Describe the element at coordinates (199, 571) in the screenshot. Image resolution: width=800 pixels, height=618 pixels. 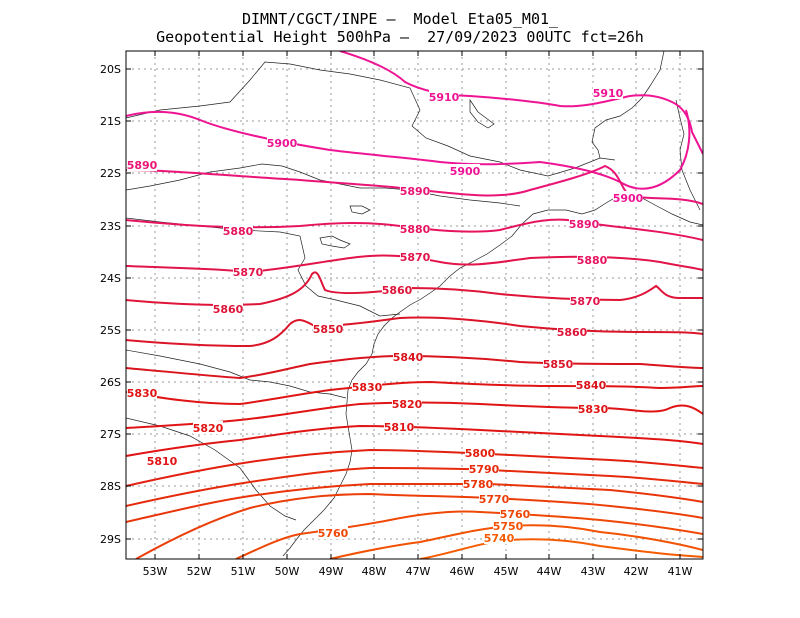
I see `longitude-label: 52W` at that location.